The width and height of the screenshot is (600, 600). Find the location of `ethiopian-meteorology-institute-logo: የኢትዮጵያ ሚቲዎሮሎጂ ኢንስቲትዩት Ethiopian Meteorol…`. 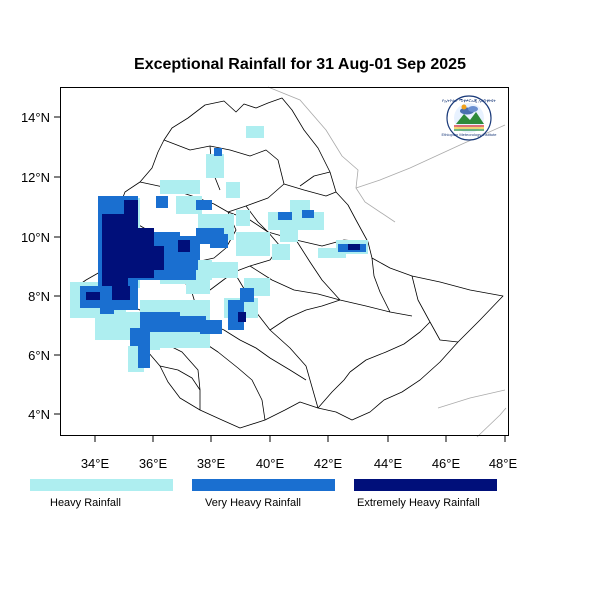

ethiopian-meteorology-institute-logo: የኢትዮጵያ ሚቲዎሮሎጂ ኢንስቲትዩት Ethiopian Meteorol… is located at coordinates (470, 118).